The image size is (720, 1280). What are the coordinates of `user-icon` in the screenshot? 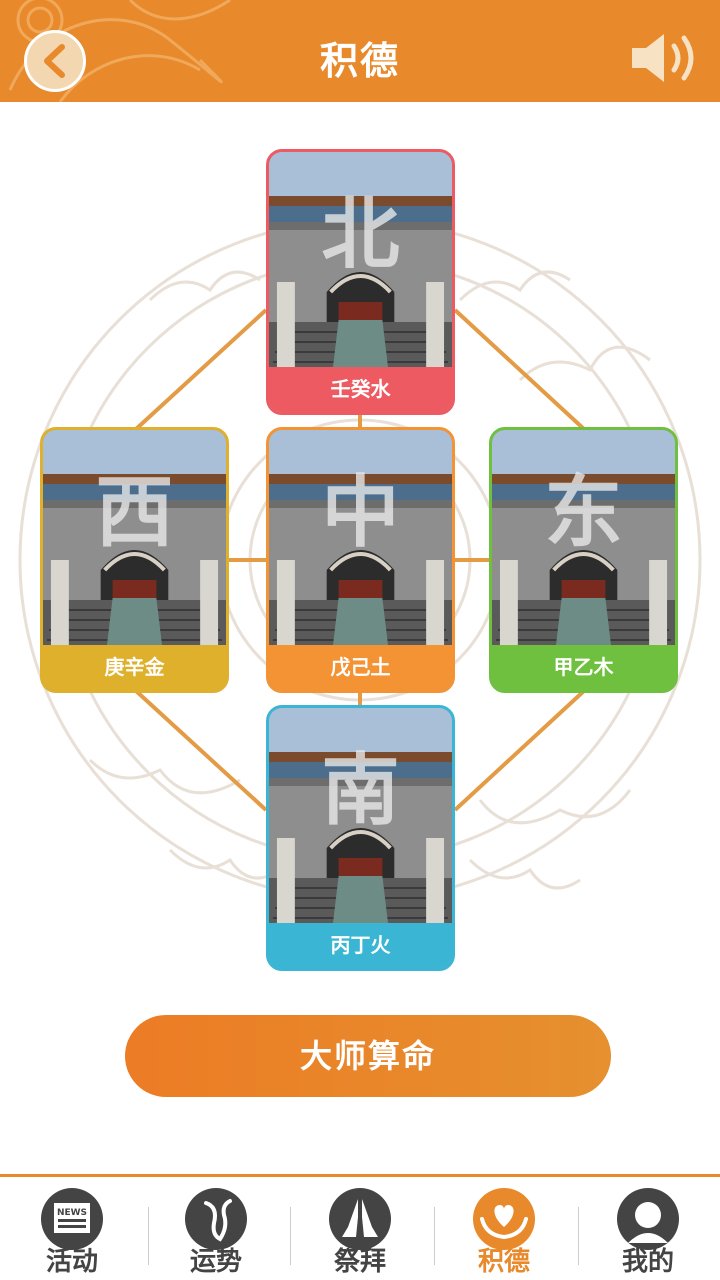 It's located at (648, 1219).